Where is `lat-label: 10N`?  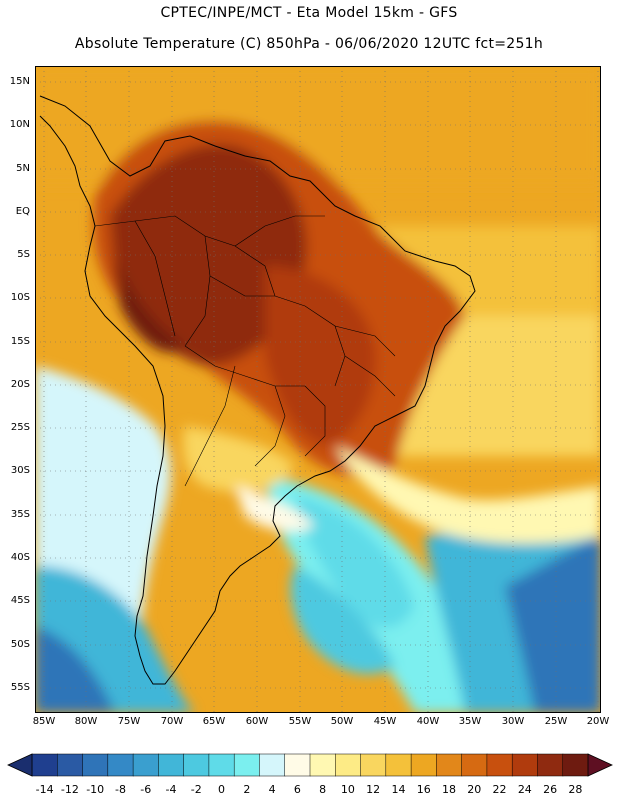 lat-label: 10N is located at coordinates (19, 124).